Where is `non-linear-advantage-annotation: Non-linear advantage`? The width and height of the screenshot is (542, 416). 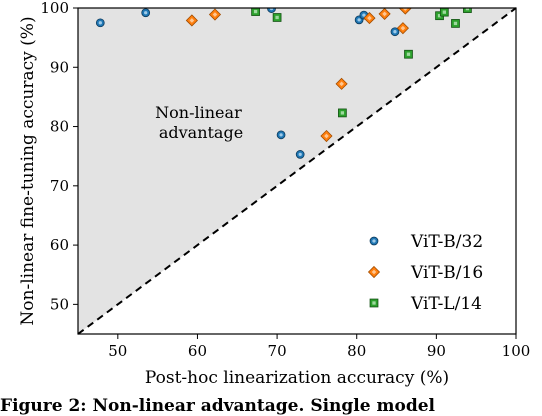 non-linear-advantage-annotation: Non-linear advantage is located at coordinates (201, 122).